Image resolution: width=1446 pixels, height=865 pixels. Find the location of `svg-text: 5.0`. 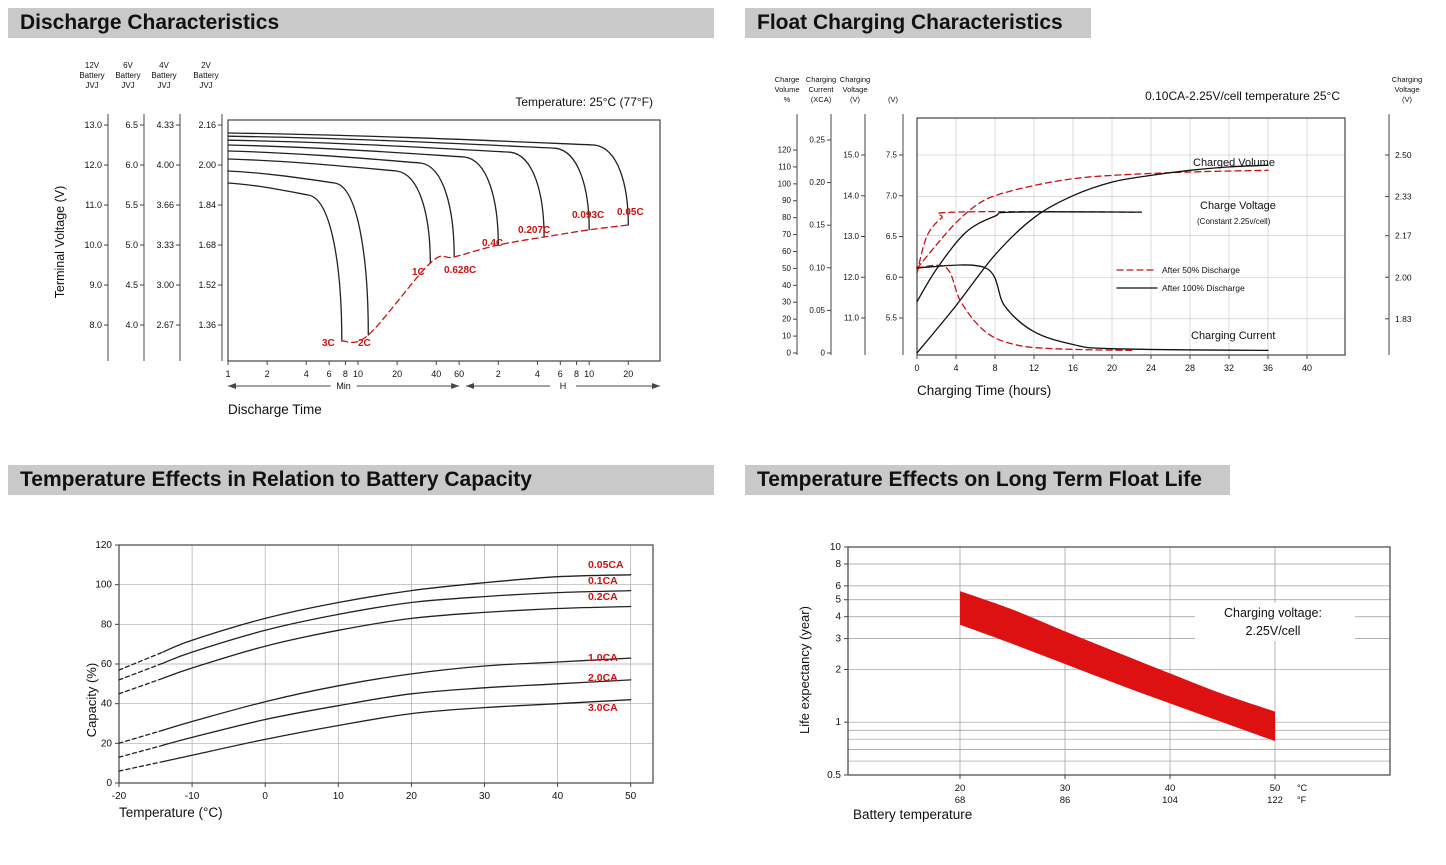

svg-text: 5.0 is located at coordinates (131, 245).